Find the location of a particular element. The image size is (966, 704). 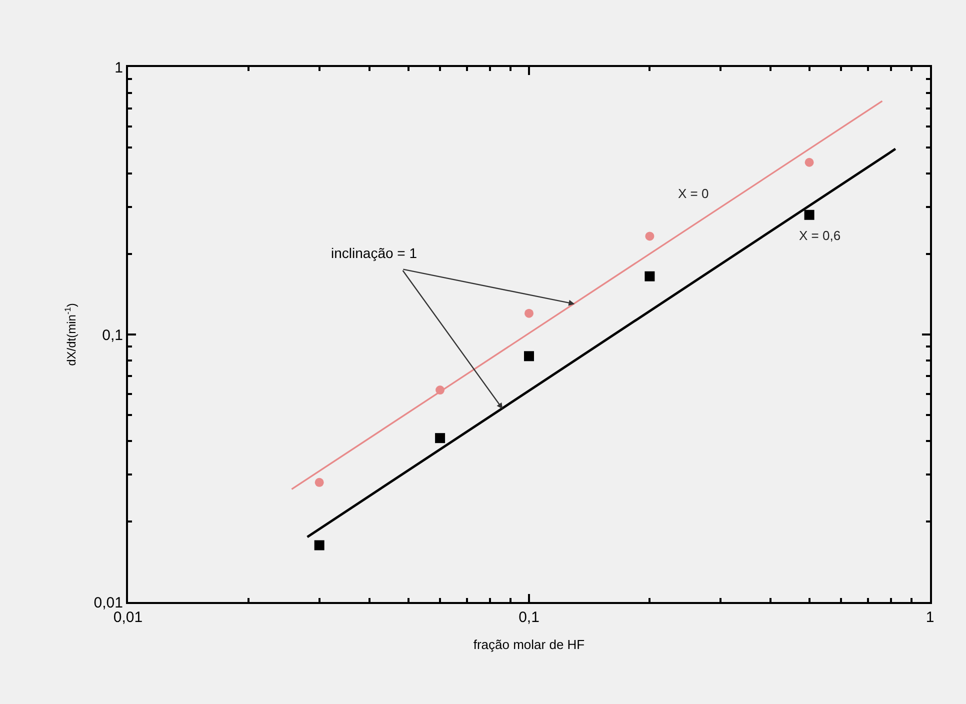

y-tick-label: 0,01 is located at coordinates (108, 603).